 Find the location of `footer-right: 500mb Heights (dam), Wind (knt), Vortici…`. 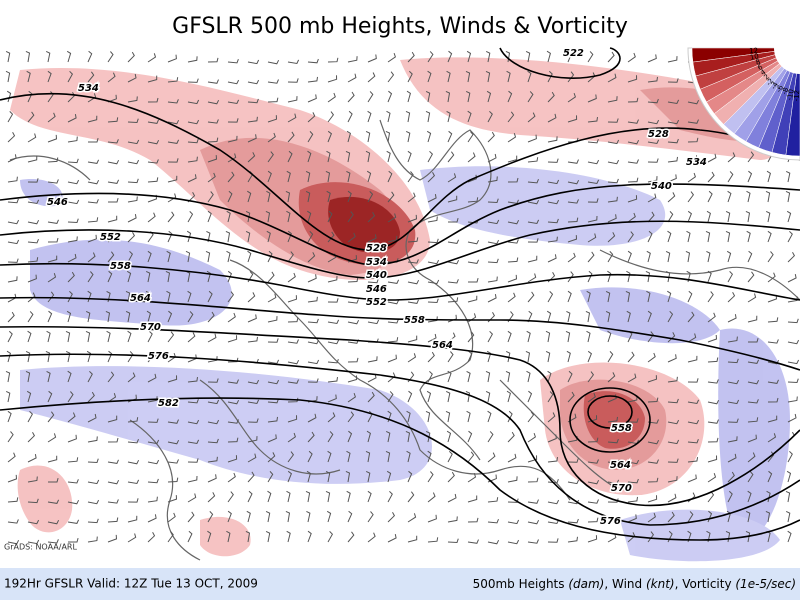

footer-right: 500mb Heights (dam), Wind (knt), Vortici… is located at coordinates (634, 584).